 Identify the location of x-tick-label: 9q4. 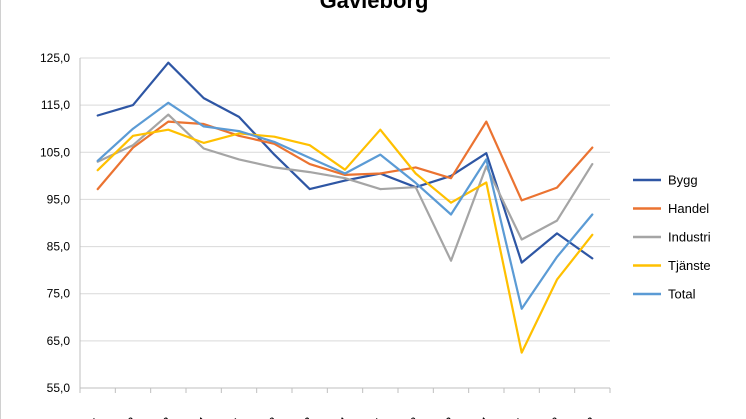
(480, 416).